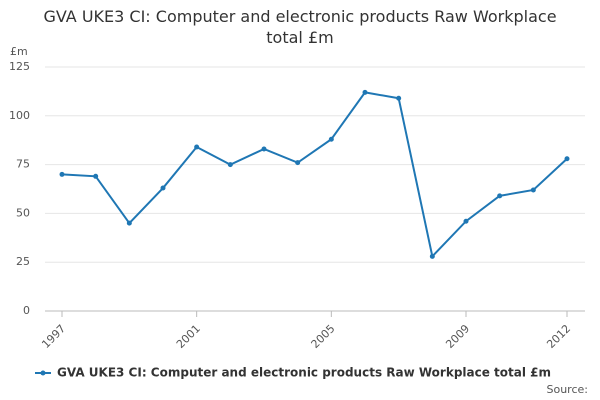  What do you see at coordinates (568, 389) in the screenshot?
I see `source-label: Source:` at bounding box center [568, 389].